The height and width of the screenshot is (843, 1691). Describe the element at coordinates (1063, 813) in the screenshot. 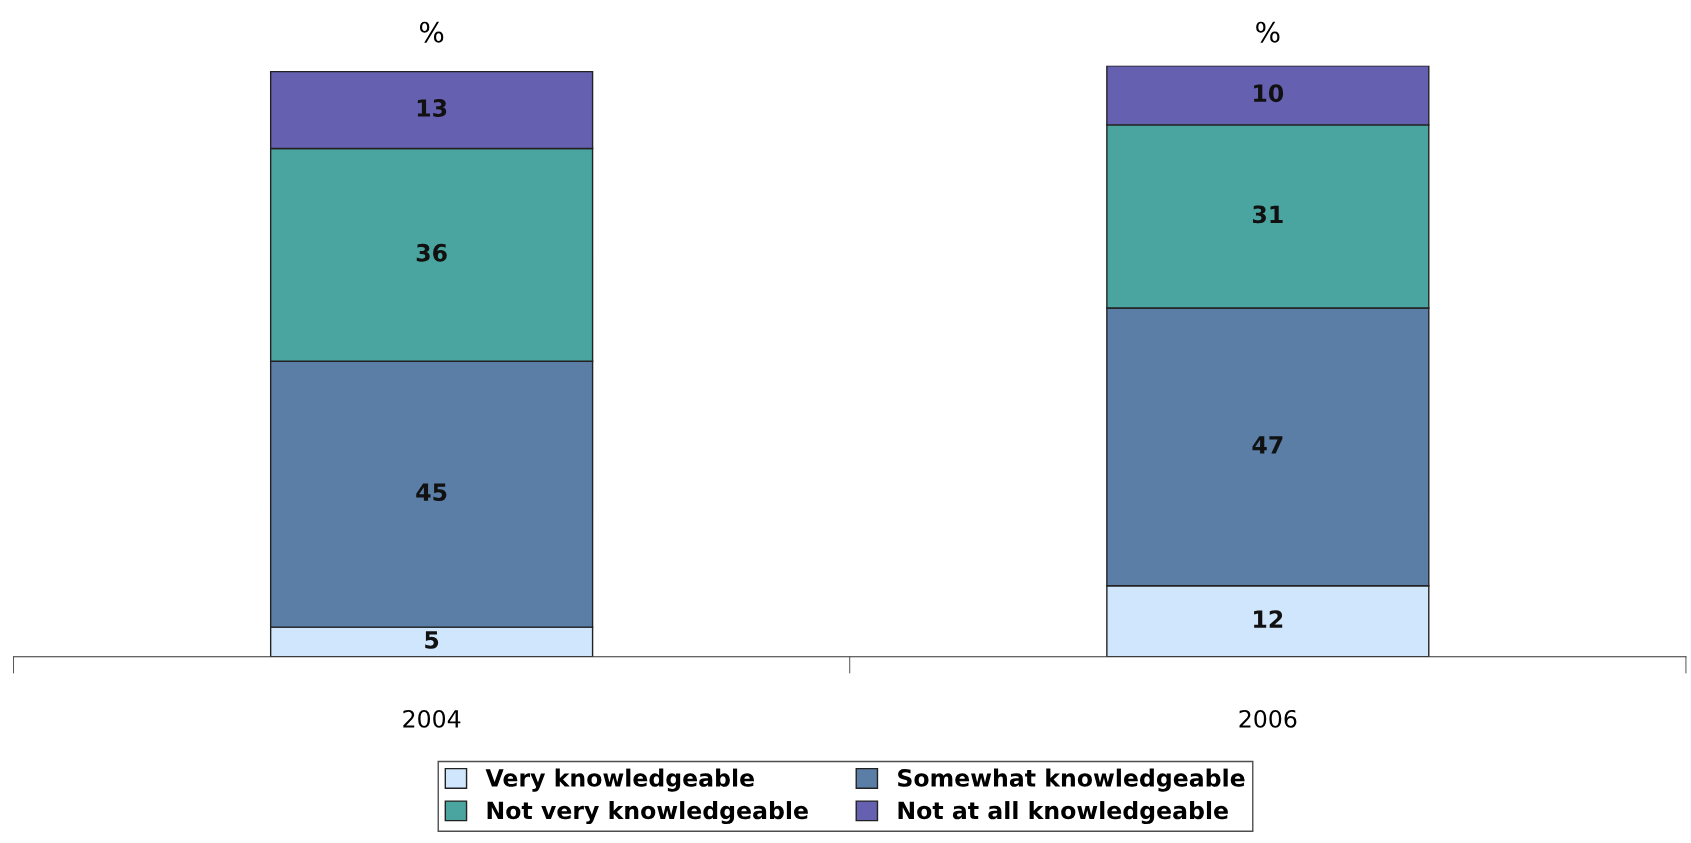

I see `legend-label: Not at all knowledgeable` at that location.